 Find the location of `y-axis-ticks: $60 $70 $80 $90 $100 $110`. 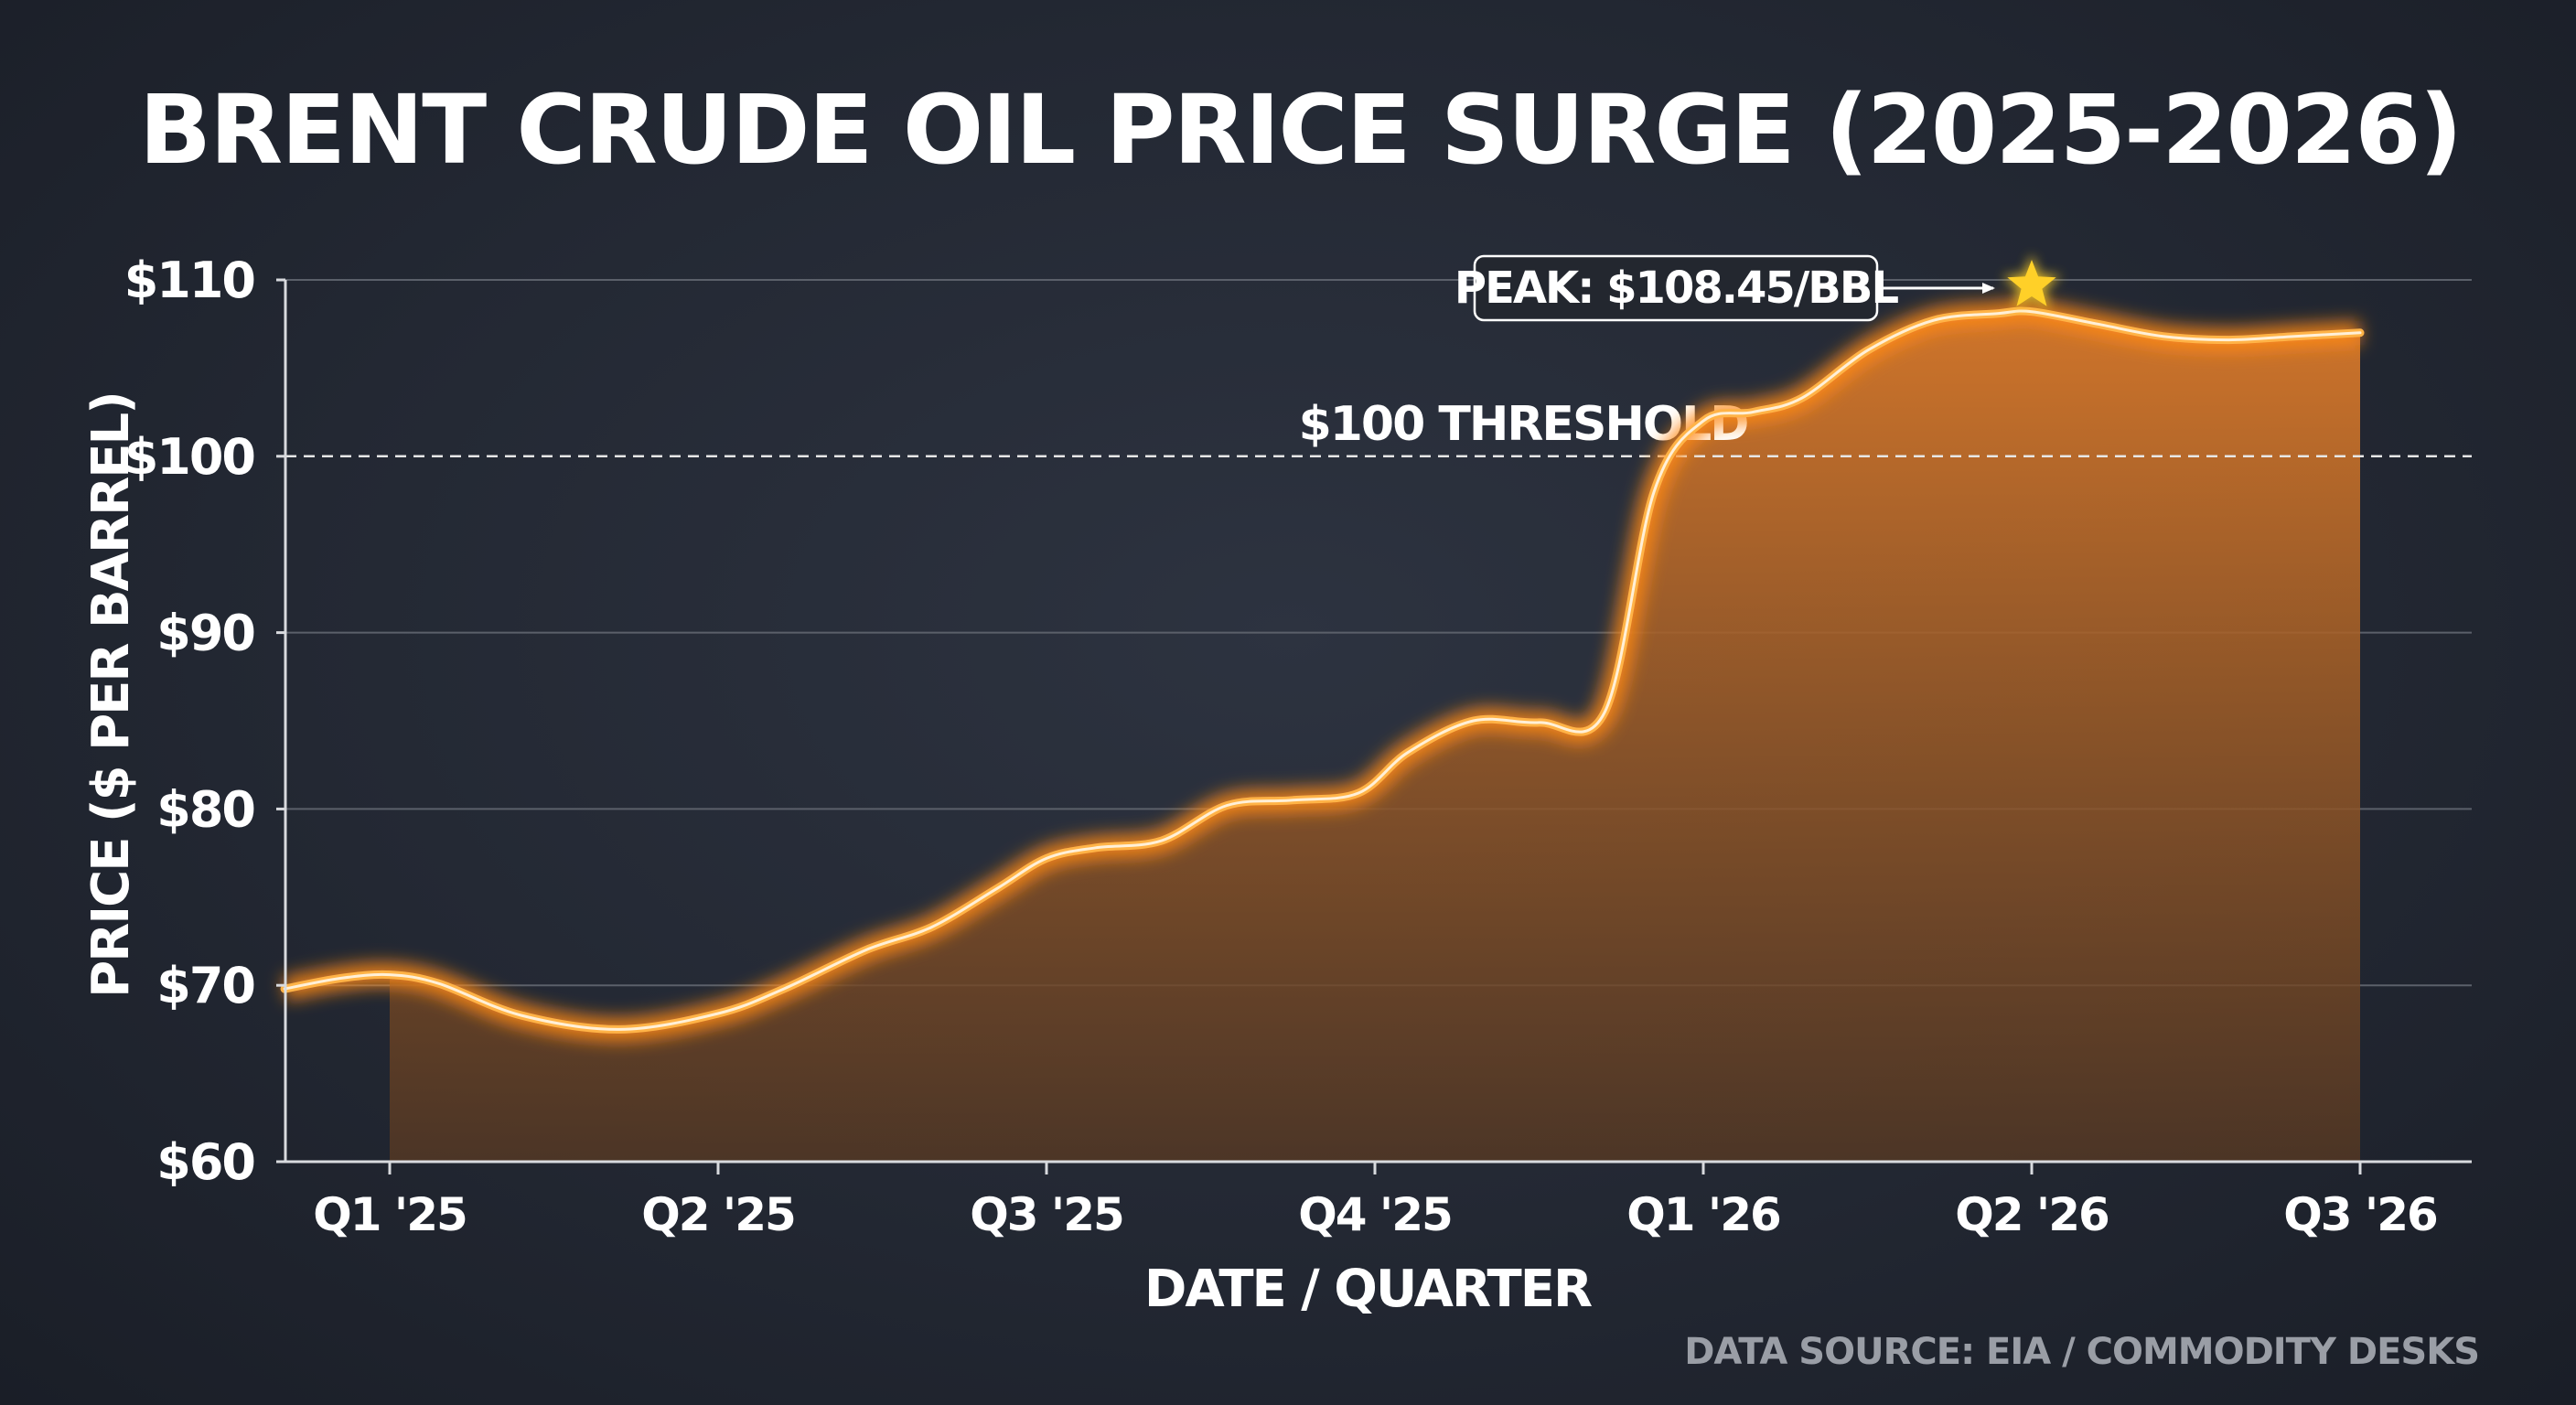

y-axis-ticks: $60 $70 $80 $90 $100 $110 is located at coordinates (205, 721).